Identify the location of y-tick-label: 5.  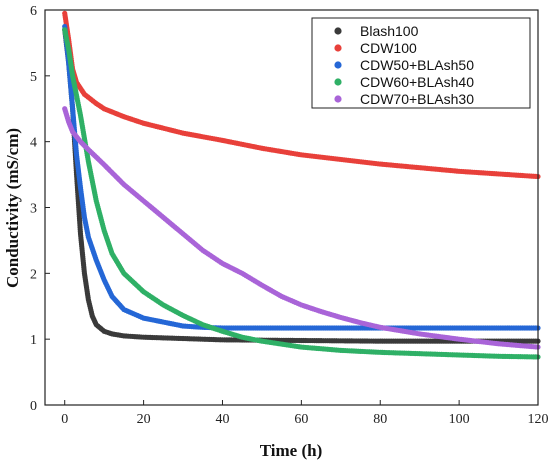
(33, 77).